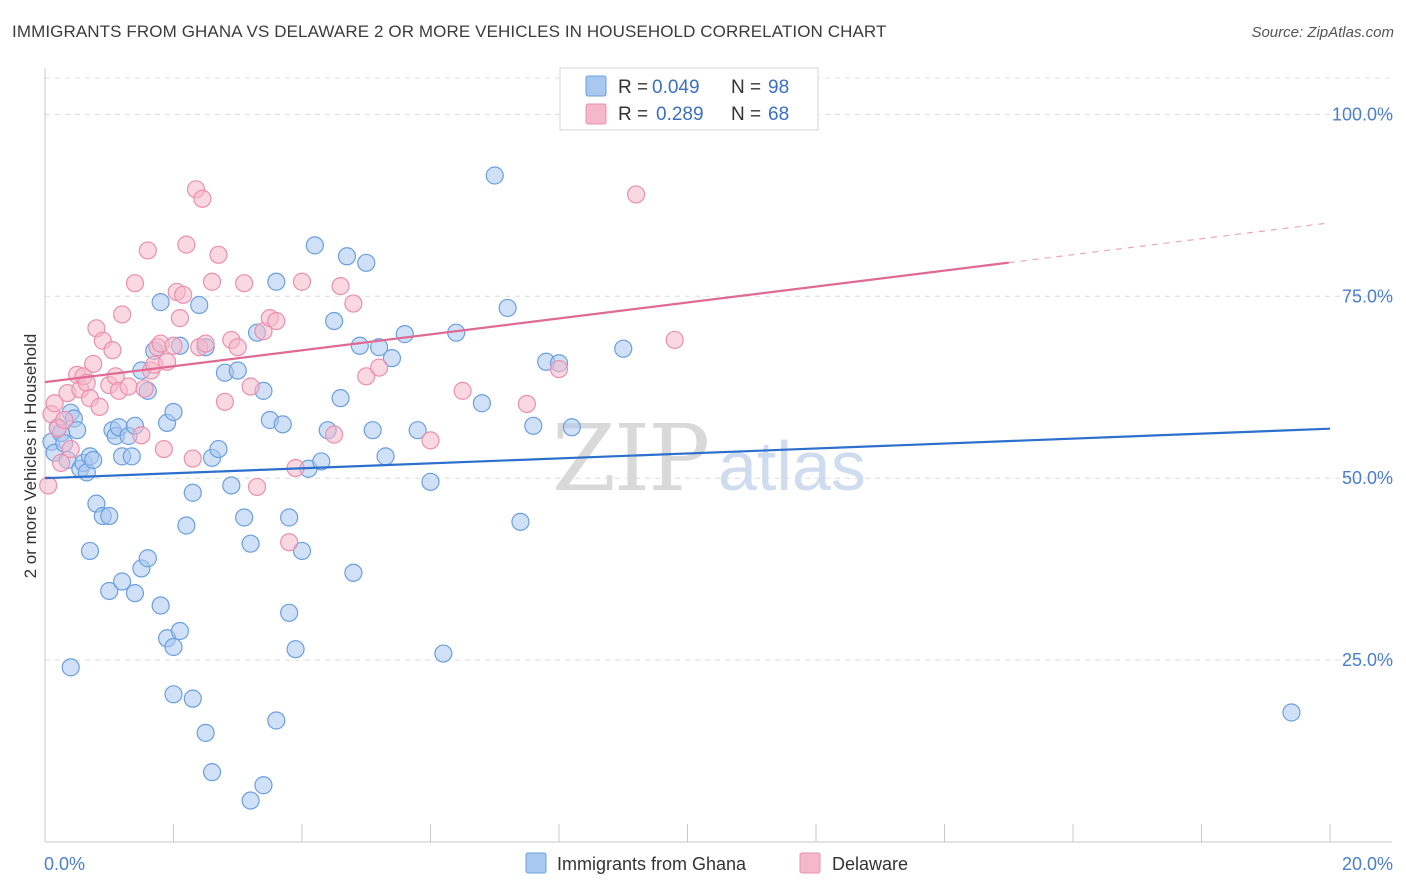 Image resolution: width=1406 pixels, height=892 pixels. I want to click on legend-n-label-delaware: N =, so click(746, 114).